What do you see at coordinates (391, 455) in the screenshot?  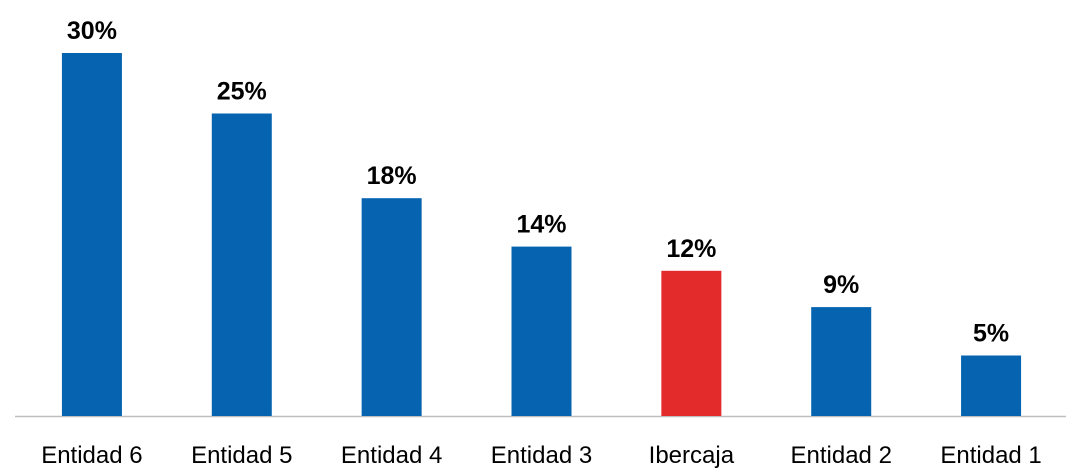 I see `category-label: Entidad 4` at bounding box center [391, 455].